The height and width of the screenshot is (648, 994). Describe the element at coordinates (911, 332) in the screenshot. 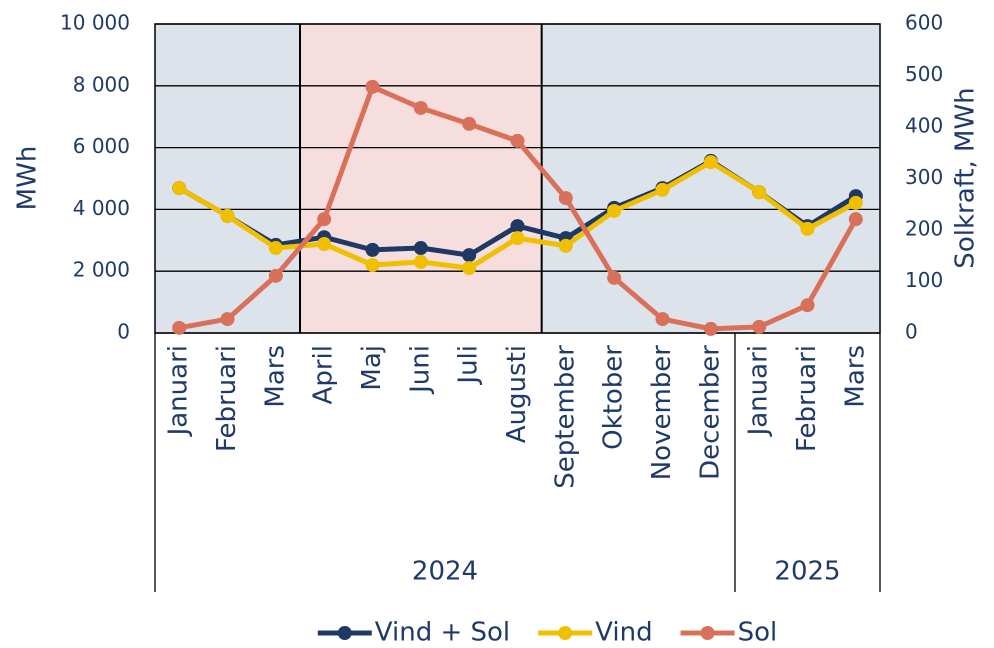

I see `y2-tick-label: 0` at that location.